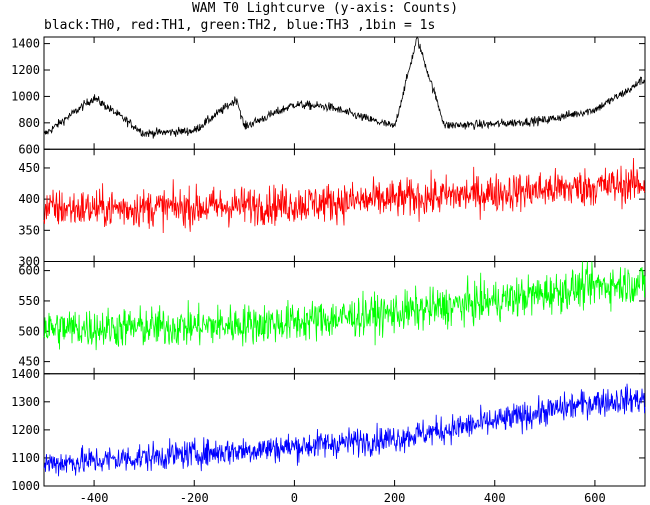 The width and height of the screenshot is (650, 505). I want to click on series-line-th1, so click(344, 195).